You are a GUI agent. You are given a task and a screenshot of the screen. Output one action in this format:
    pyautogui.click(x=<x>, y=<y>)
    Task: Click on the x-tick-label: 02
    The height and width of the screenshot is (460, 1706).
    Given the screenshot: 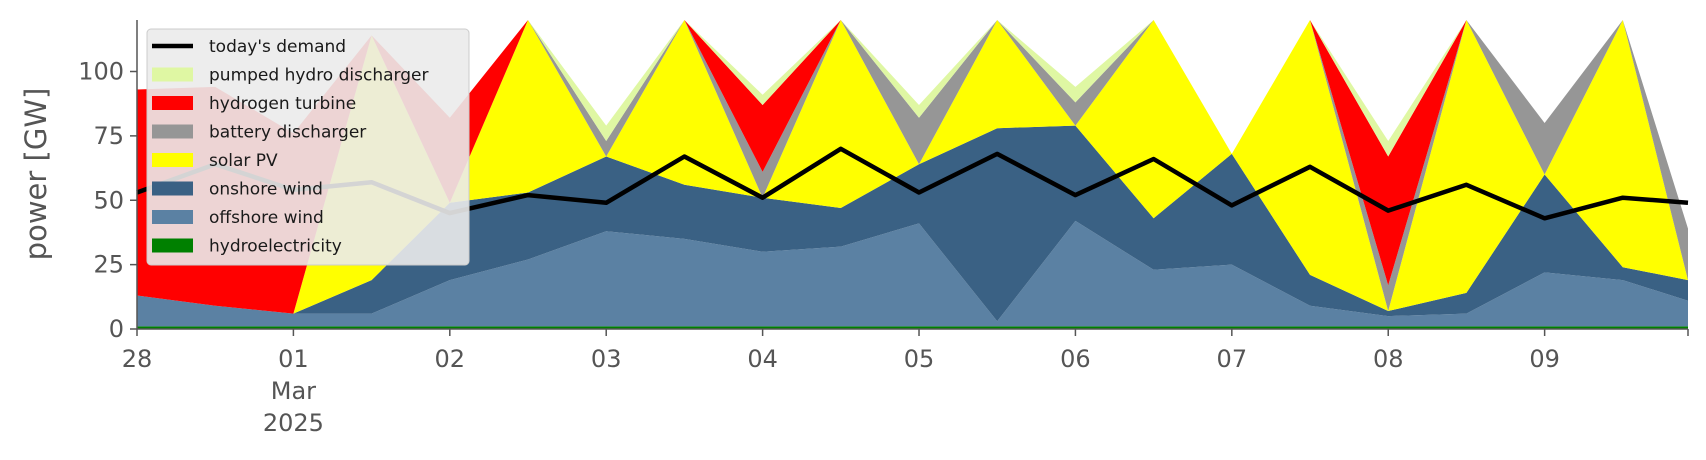 What is the action you would take?
    pyautogui.click(x=450, y=359)
    